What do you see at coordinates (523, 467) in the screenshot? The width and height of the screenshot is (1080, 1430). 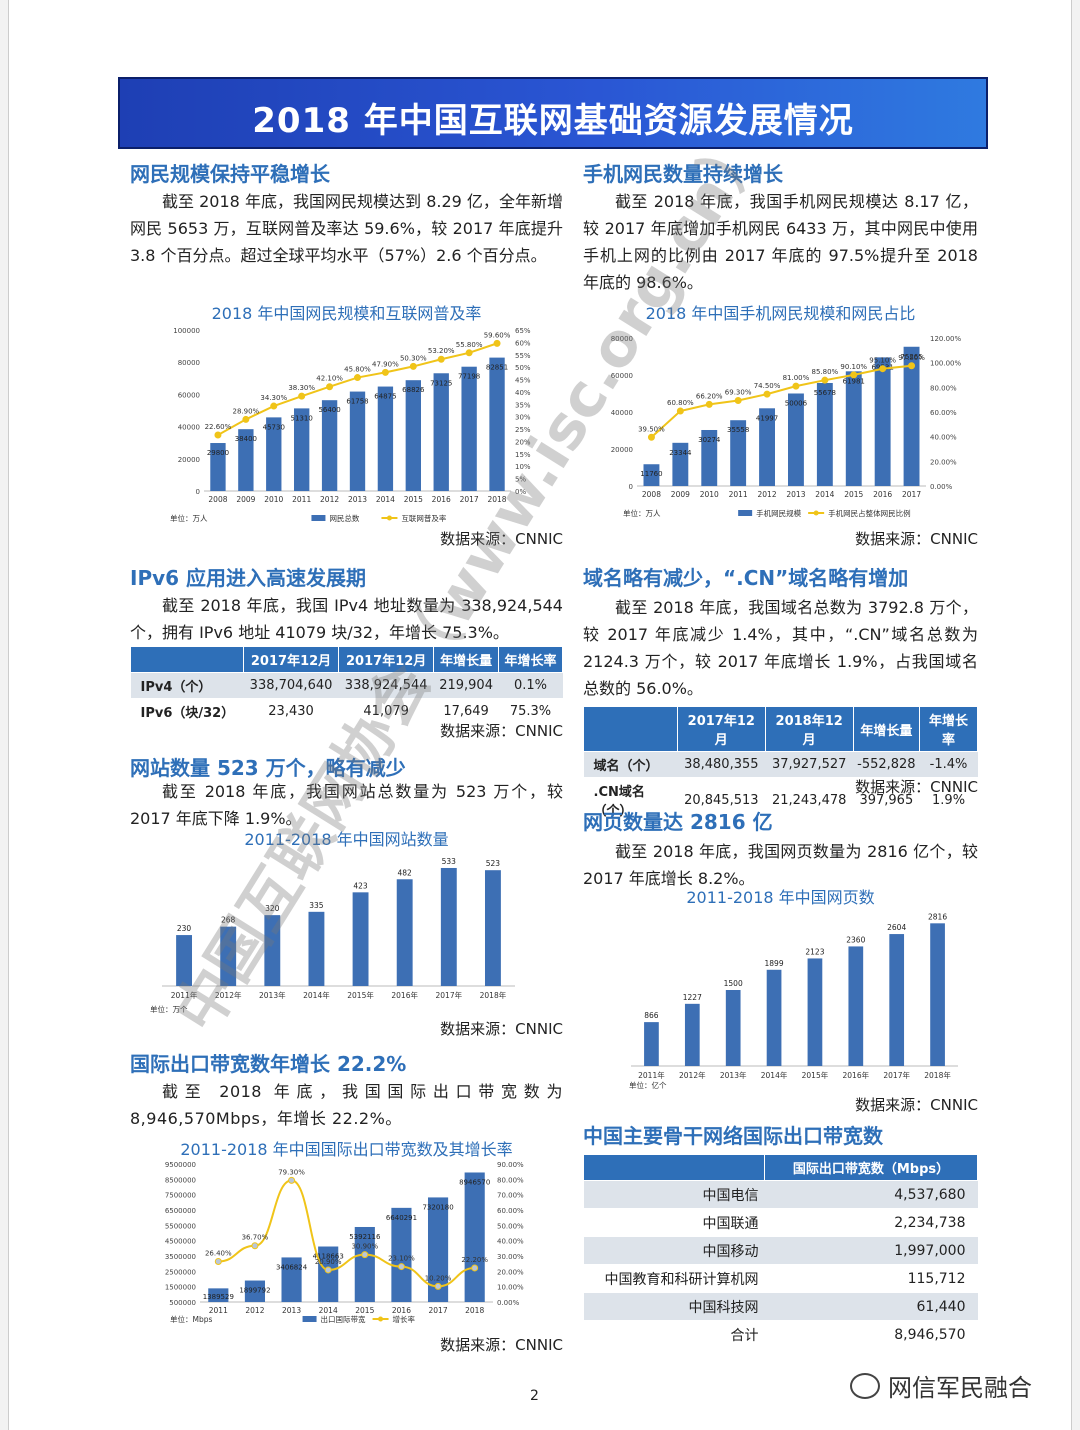 I see `y2-tick-label: 10%` at bounding box center [523, 467].